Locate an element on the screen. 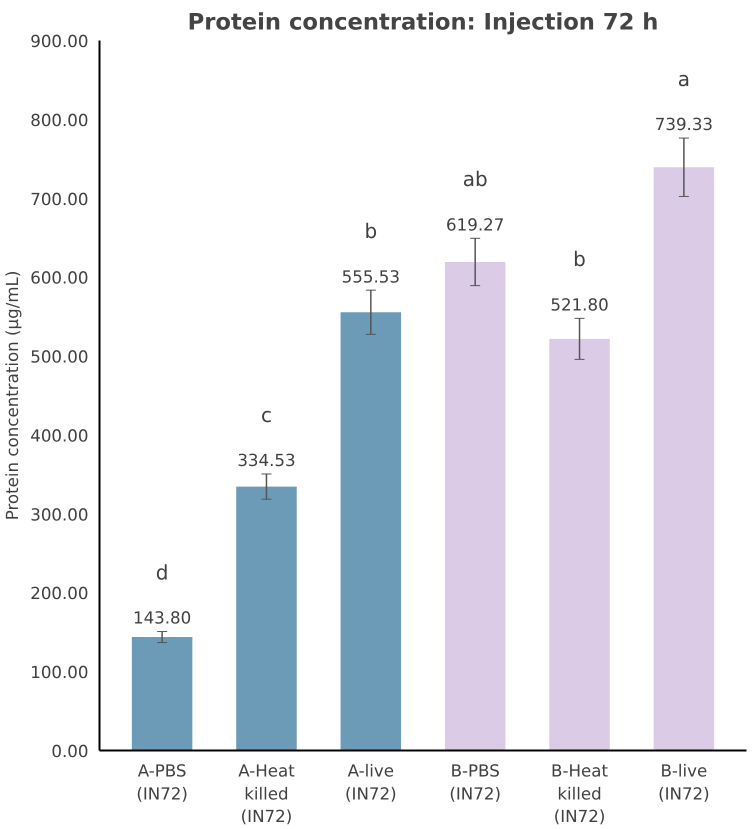  x-tick-label: A-Heat killed (IN72) is located at coordinates (267, 794).